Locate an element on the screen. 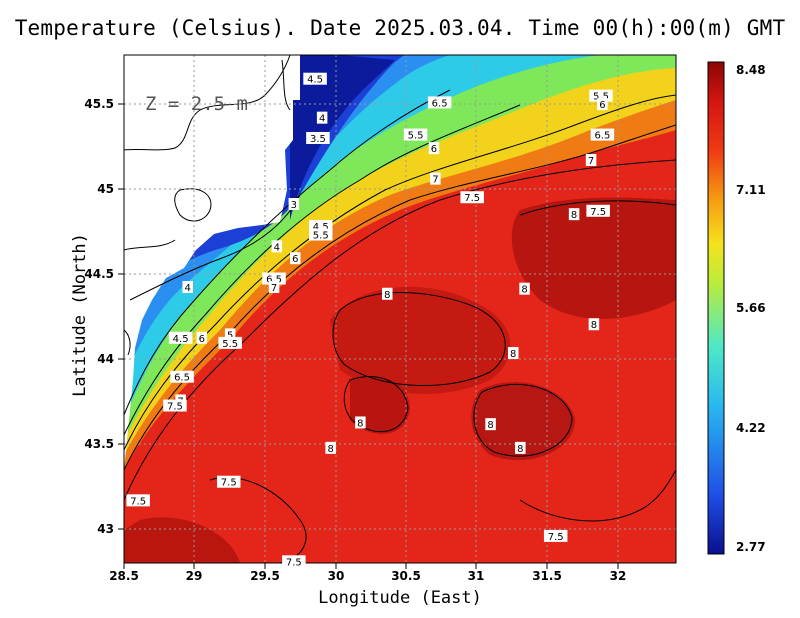  colorbar-tick-label: 7.11 is located at coordinates (751, 190).